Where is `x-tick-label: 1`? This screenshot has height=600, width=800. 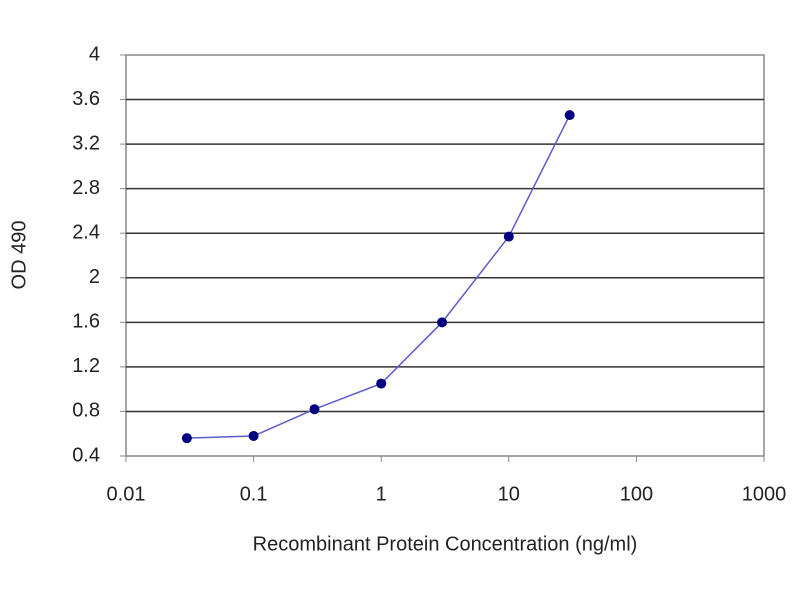 x-tick-label: 1 is located at coordinates (381, 494).